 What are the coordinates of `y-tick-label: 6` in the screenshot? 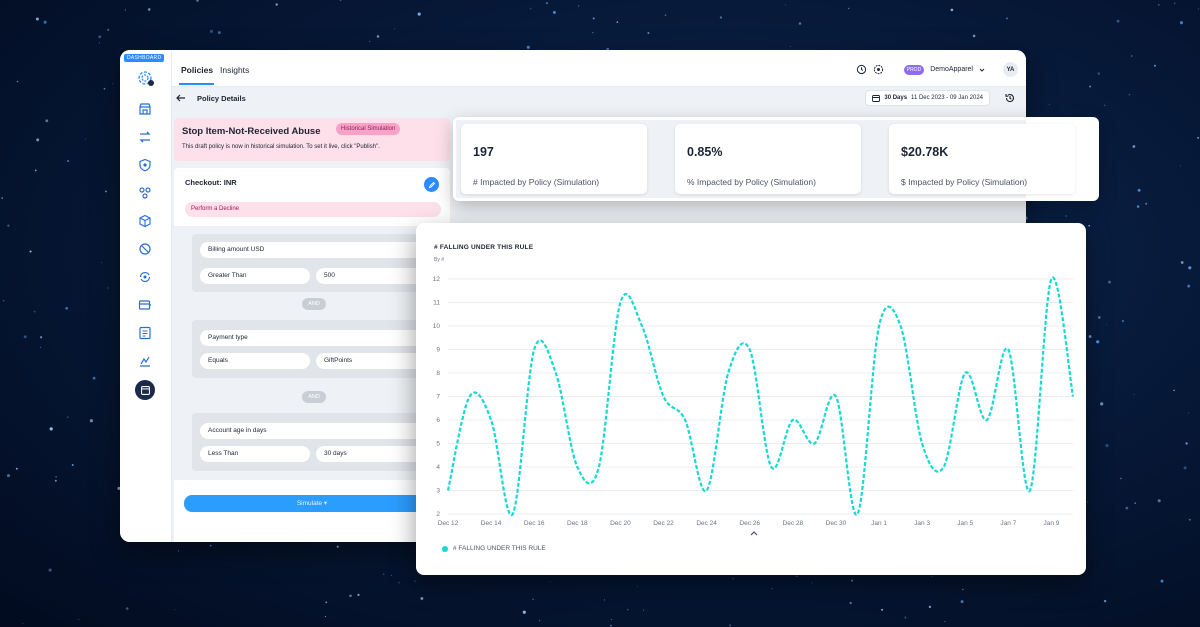 It's located at (438, 420).